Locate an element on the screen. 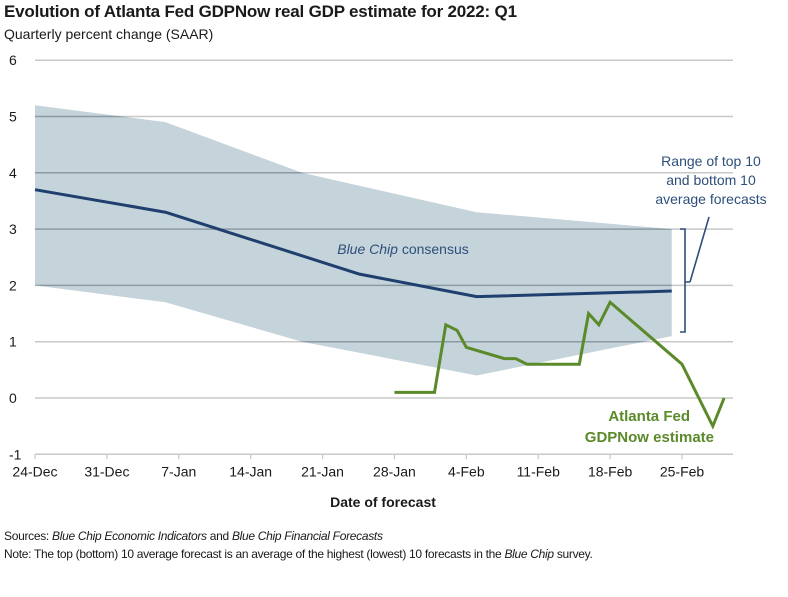  y-tick-label: 6 is located at coordinates (13, 60).